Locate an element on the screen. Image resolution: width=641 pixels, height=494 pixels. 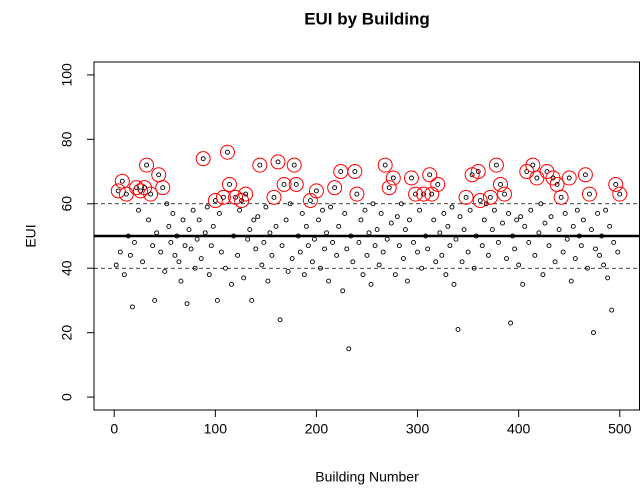
x-tick-label: 300 is located at coordinates (418, 429).